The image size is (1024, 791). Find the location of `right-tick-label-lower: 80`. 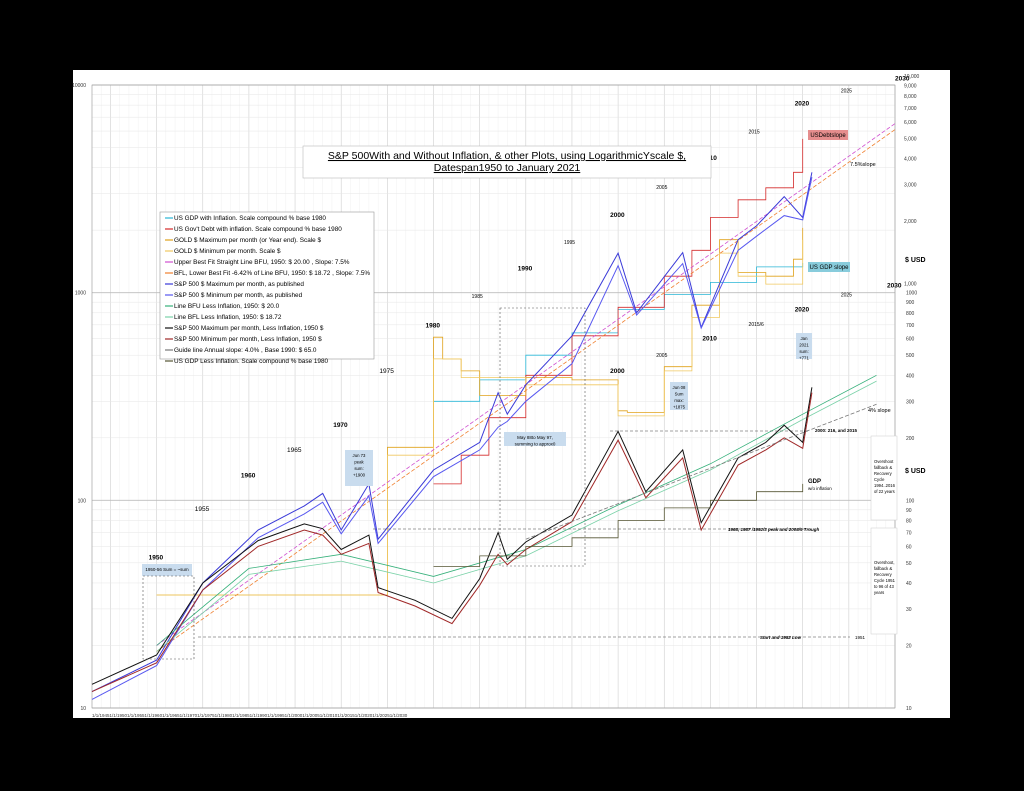

right-tick-label-lower: 80 is located at coordinates (909, 521).